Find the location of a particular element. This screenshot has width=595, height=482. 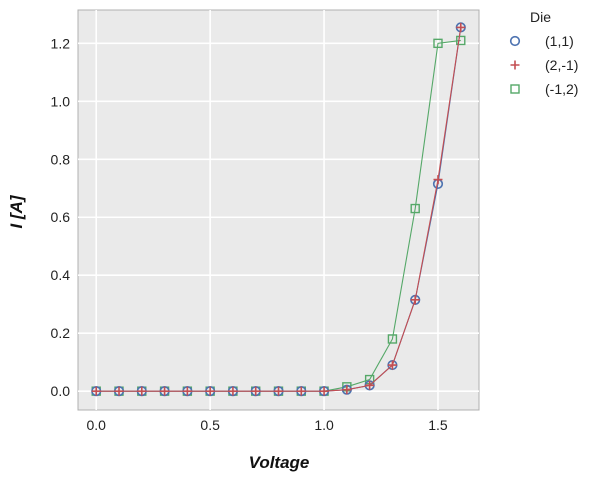

x-tick-label: 0.0 is located at coordinates (96, 425).